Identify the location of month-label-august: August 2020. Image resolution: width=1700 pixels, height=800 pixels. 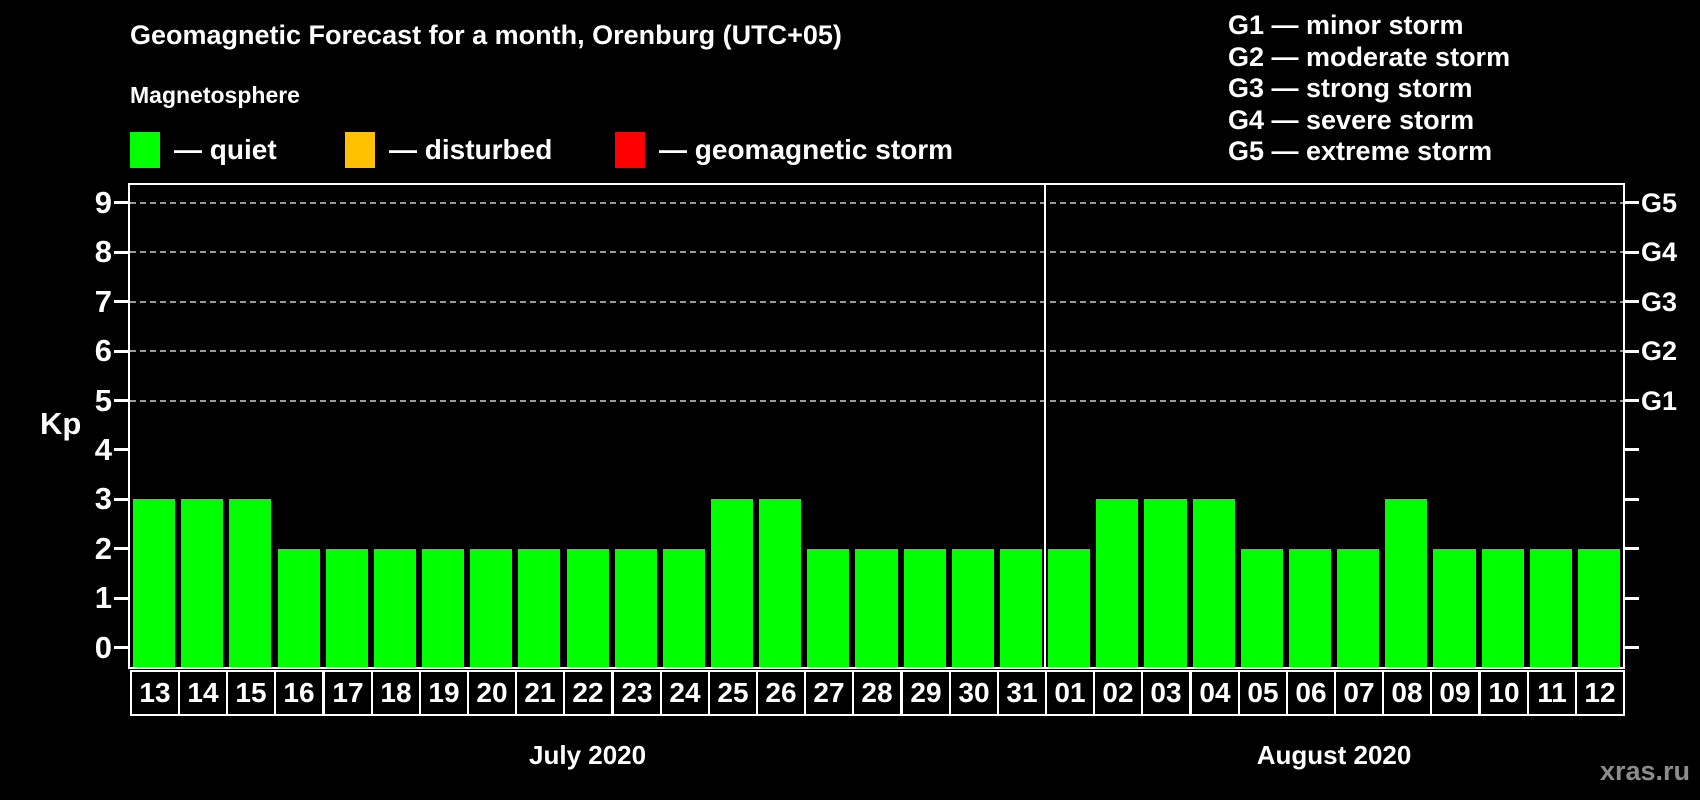
(1334, 755).